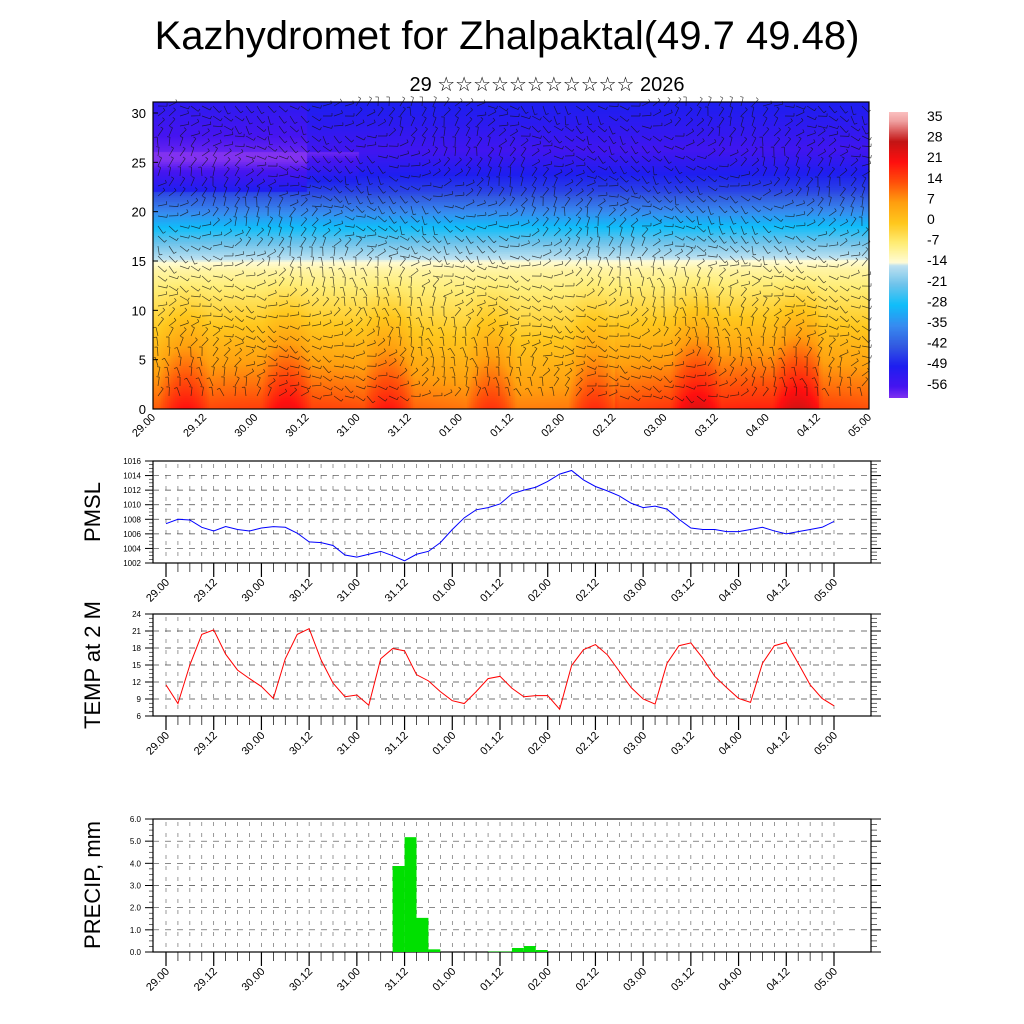 This screenshot has height=1024, width=1024. Describe the element at coordinates (937, 260) in the screenshot. I see `colorbar-label: -14` at that location.